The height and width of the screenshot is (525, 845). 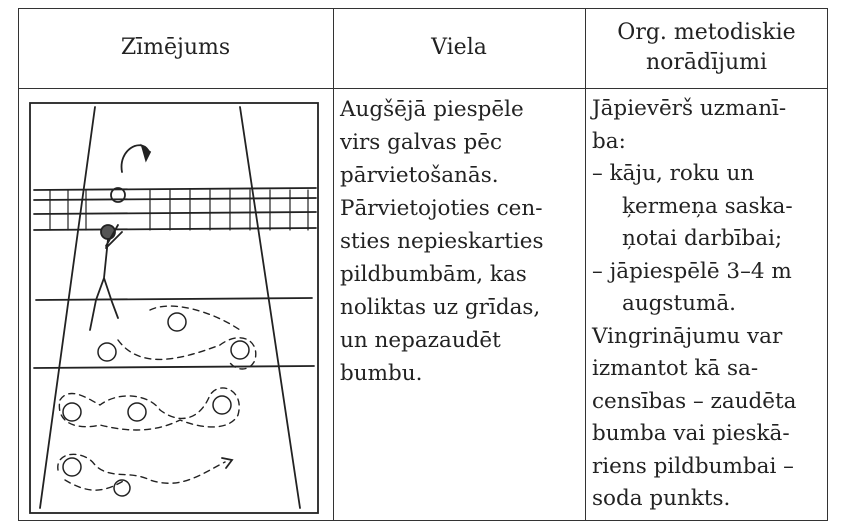 I want to click on text-line: noliktas uz grīdas,, so click(x=440, y=307).